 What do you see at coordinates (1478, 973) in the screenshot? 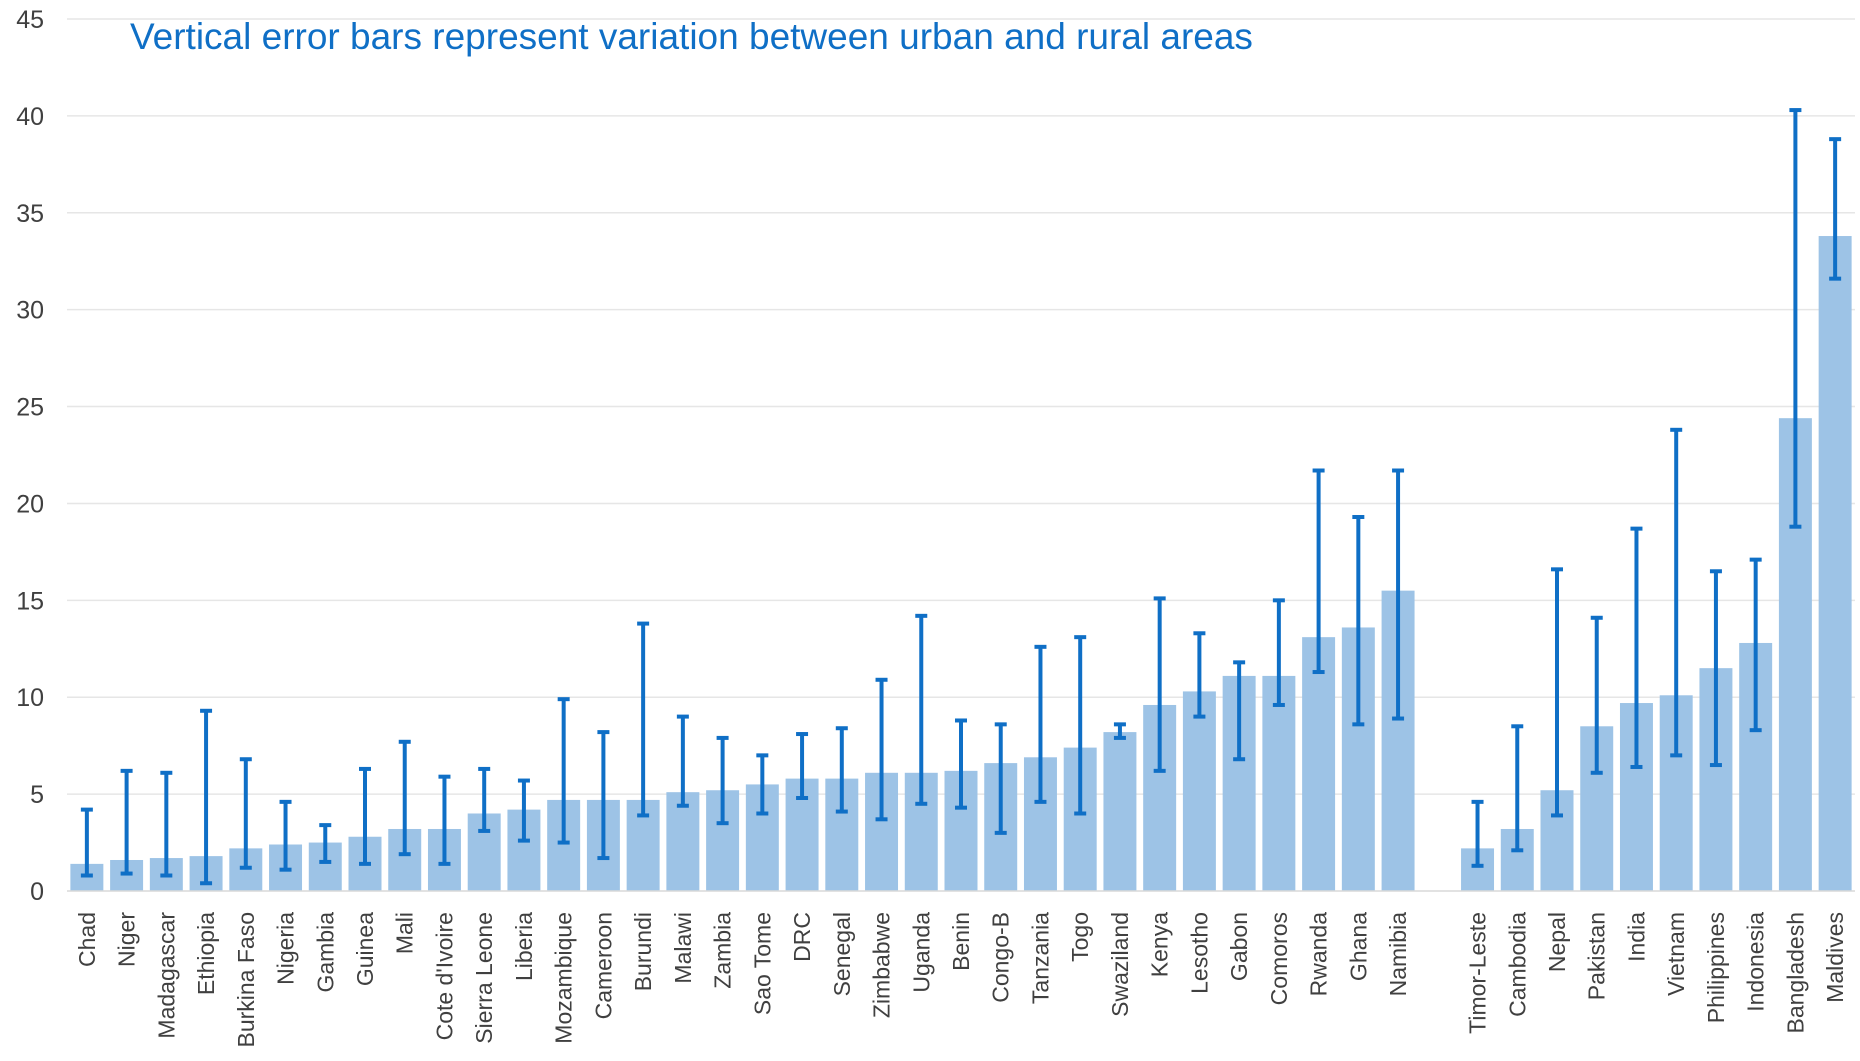
I see `x-tick-label: Timor-Leste` at bounding box center [1478, 973].